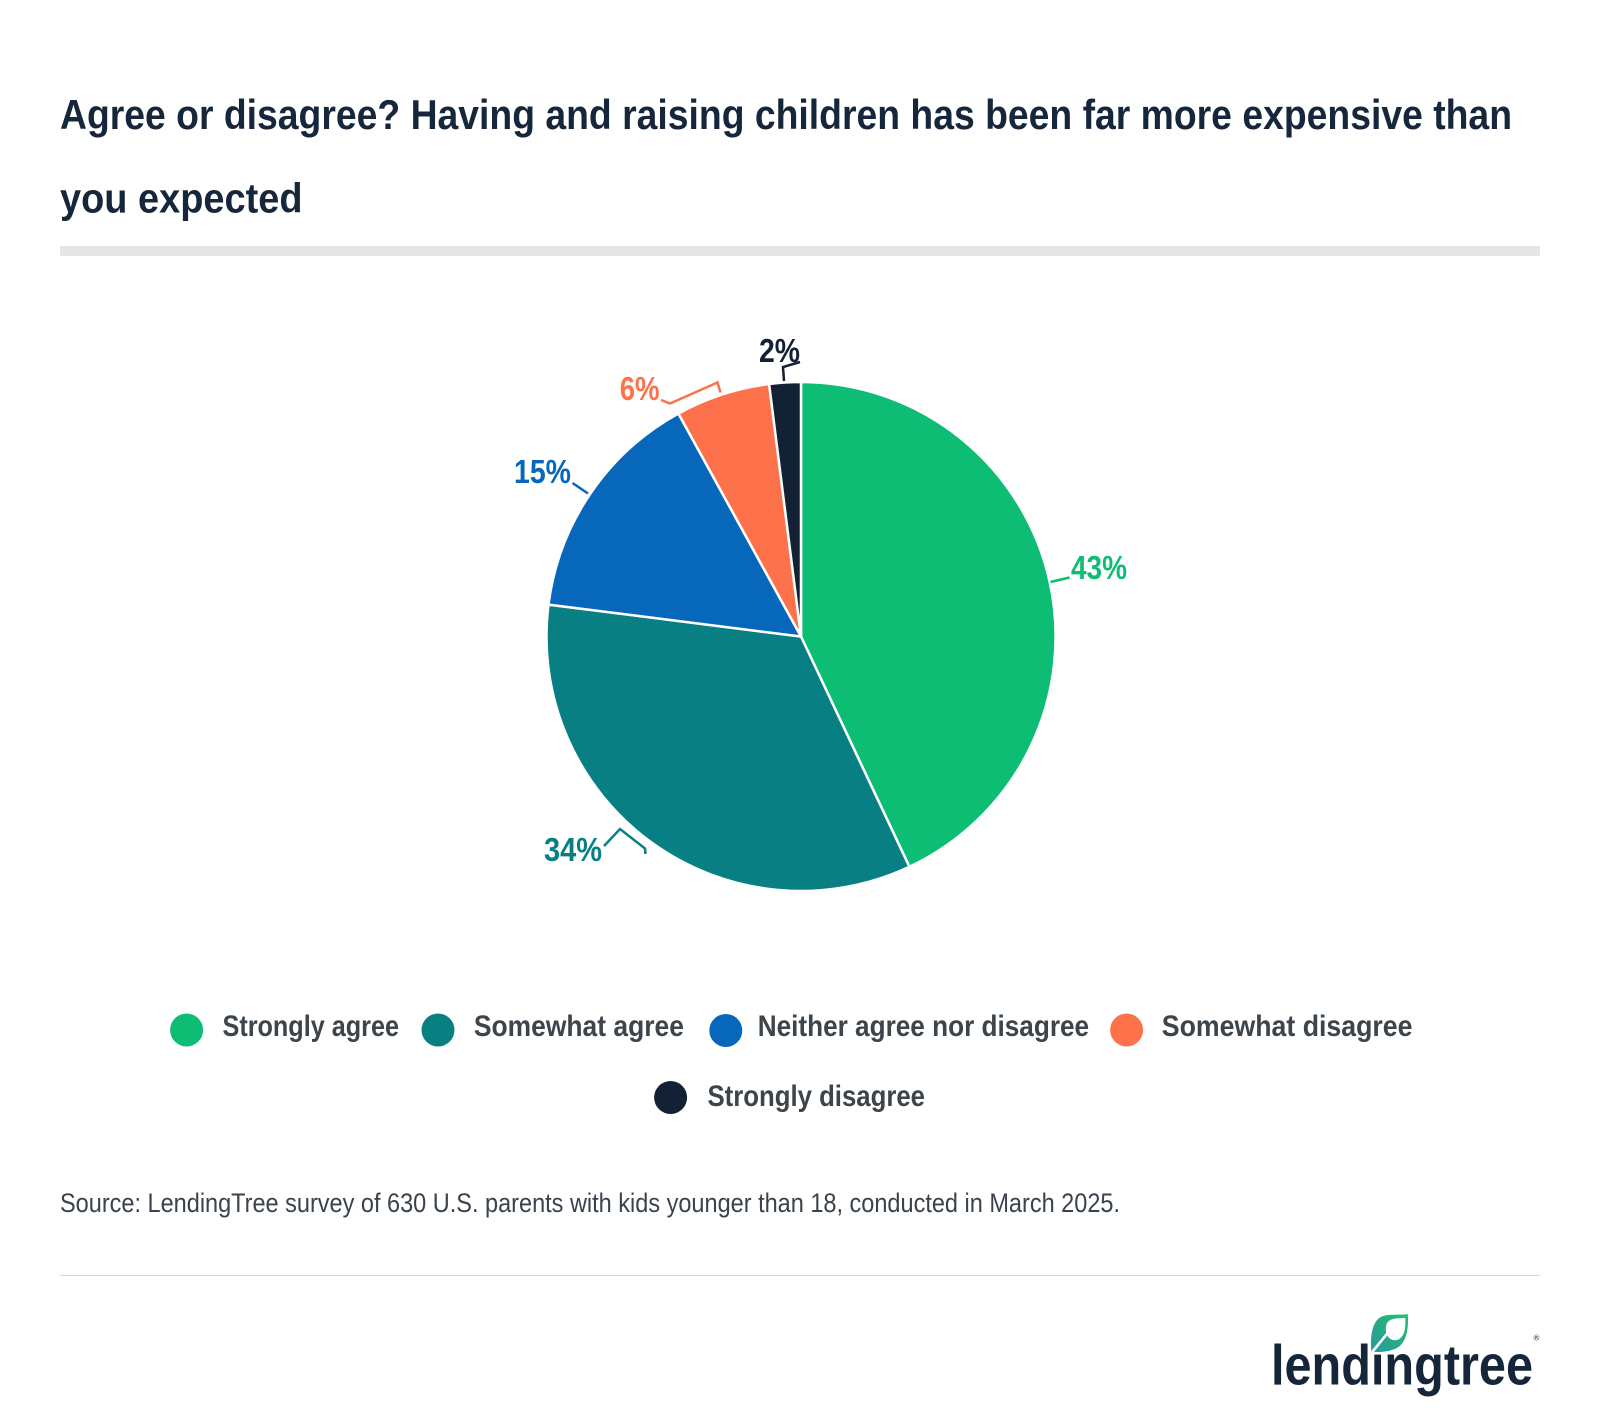 This screenshot has width=1600, height=1426. Describe the element at coordinates (181, 198) in the screenshot. I see `svg-text: you expected` at that location.